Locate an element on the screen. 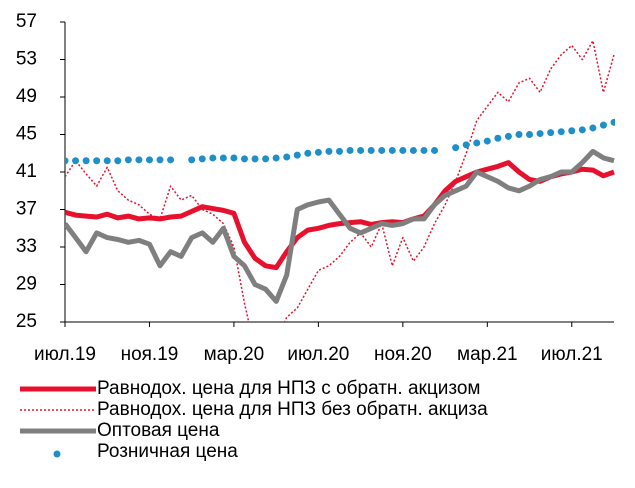 The image size is (635, 488). x-tick-label: ноя.20 is located at coordinates (403, 354).